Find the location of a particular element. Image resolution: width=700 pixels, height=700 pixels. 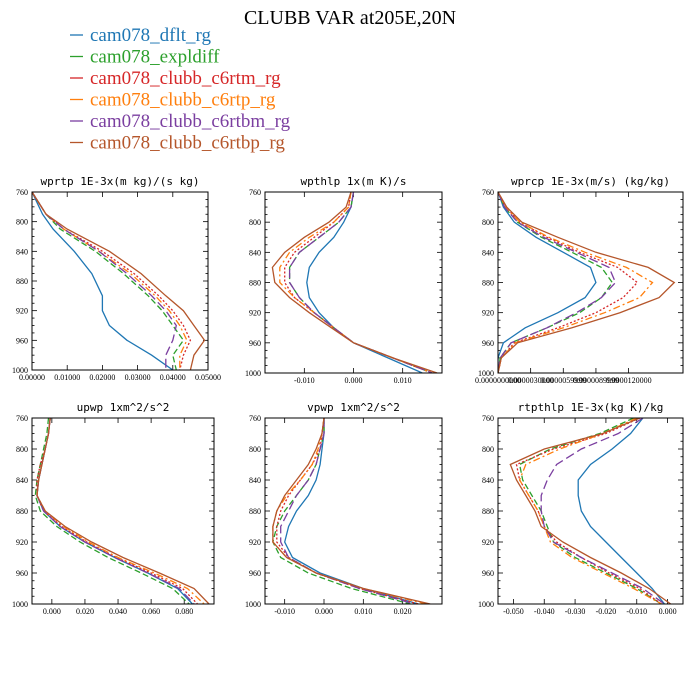

x-tick-label: 0.0000120000 is located at coordinates (629, 380).